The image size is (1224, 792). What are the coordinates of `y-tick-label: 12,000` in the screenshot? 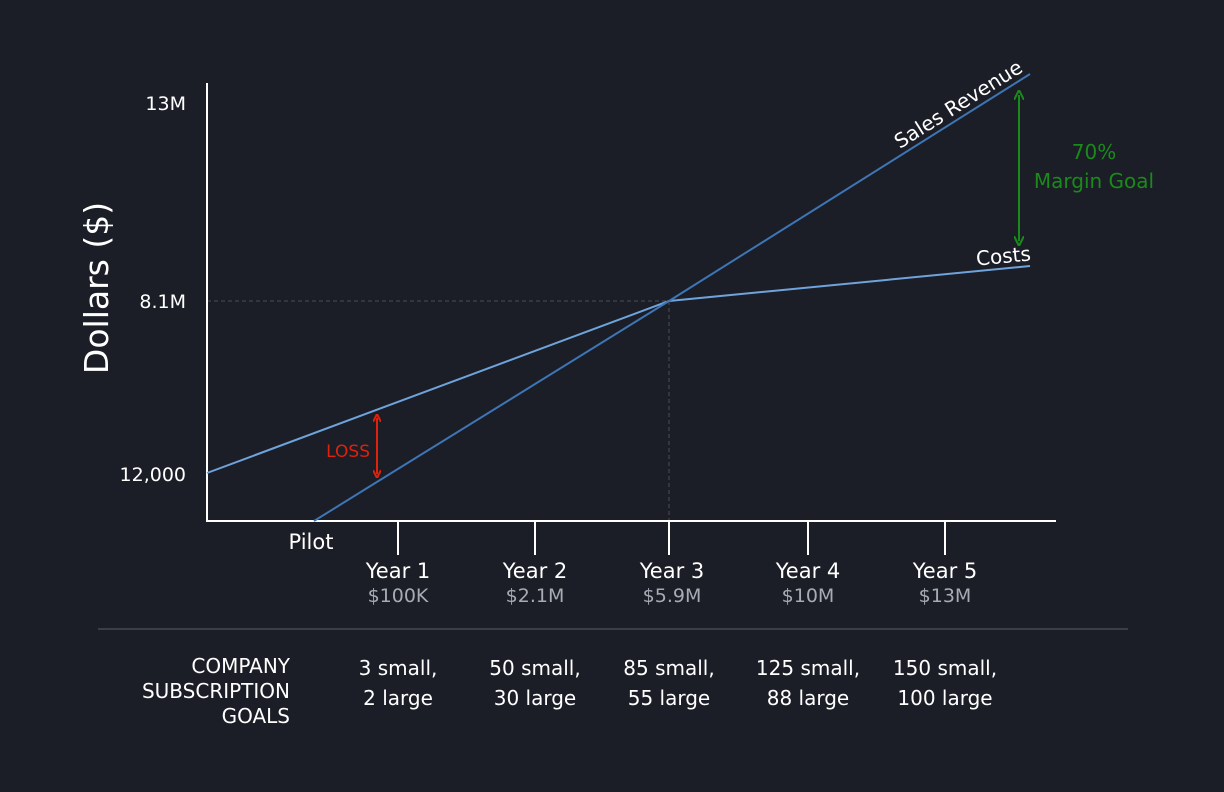 It's located at (153, 475).